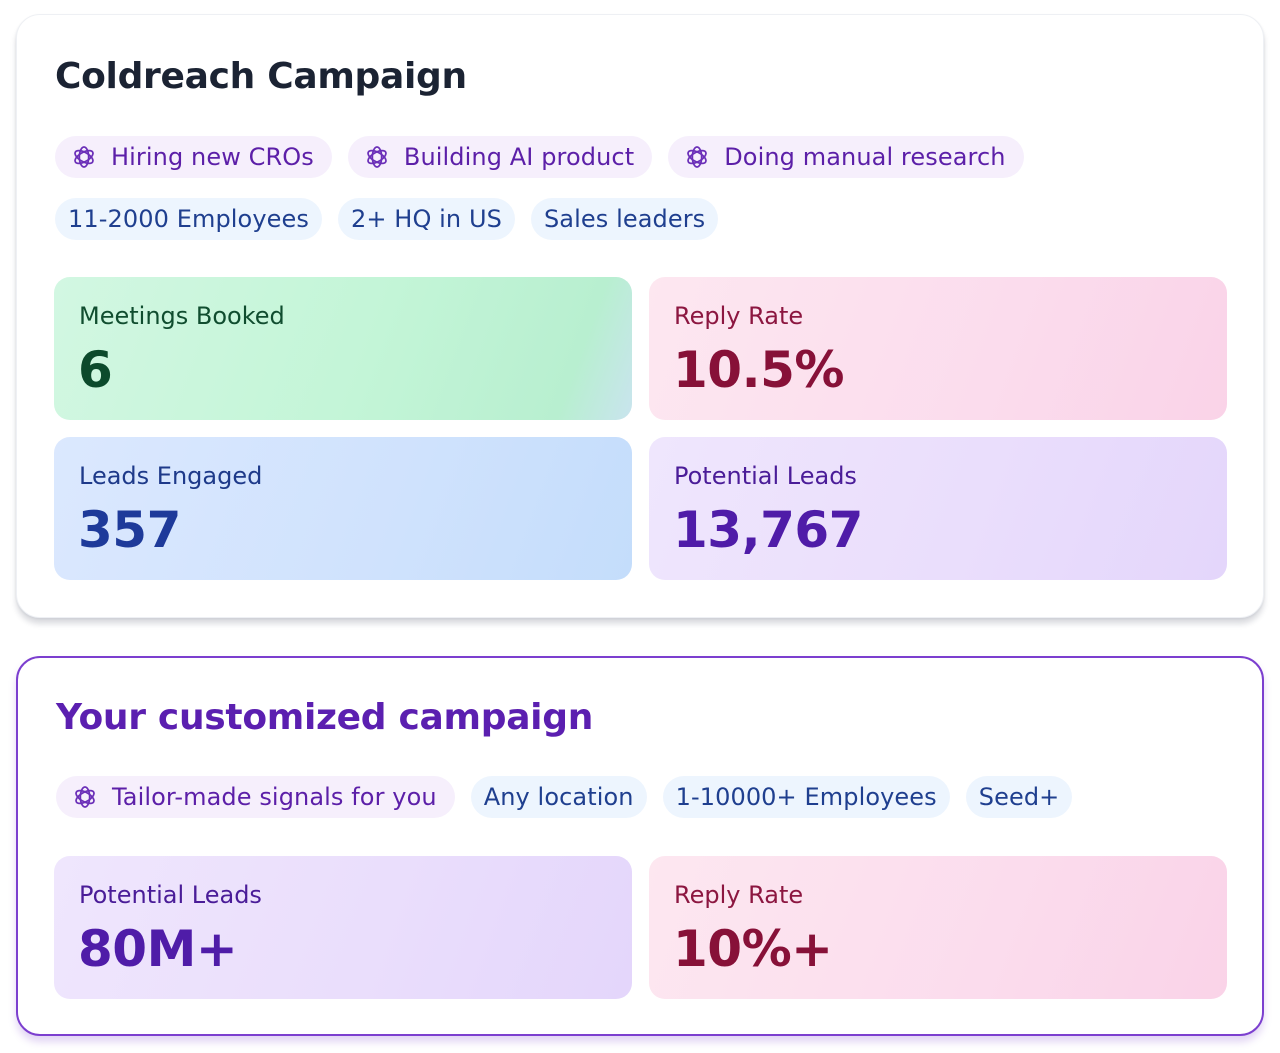  I want to click on card-title: Coldreach Campaign, so click(261, 76).